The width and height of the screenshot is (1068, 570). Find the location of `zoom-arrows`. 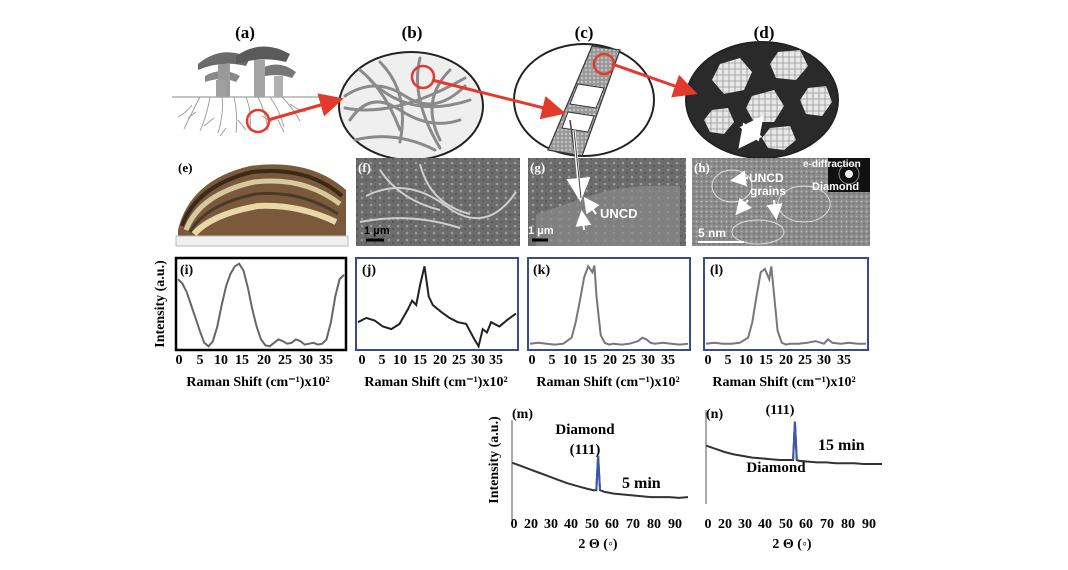

zoom-arrows is located at coordinates (482, 92).